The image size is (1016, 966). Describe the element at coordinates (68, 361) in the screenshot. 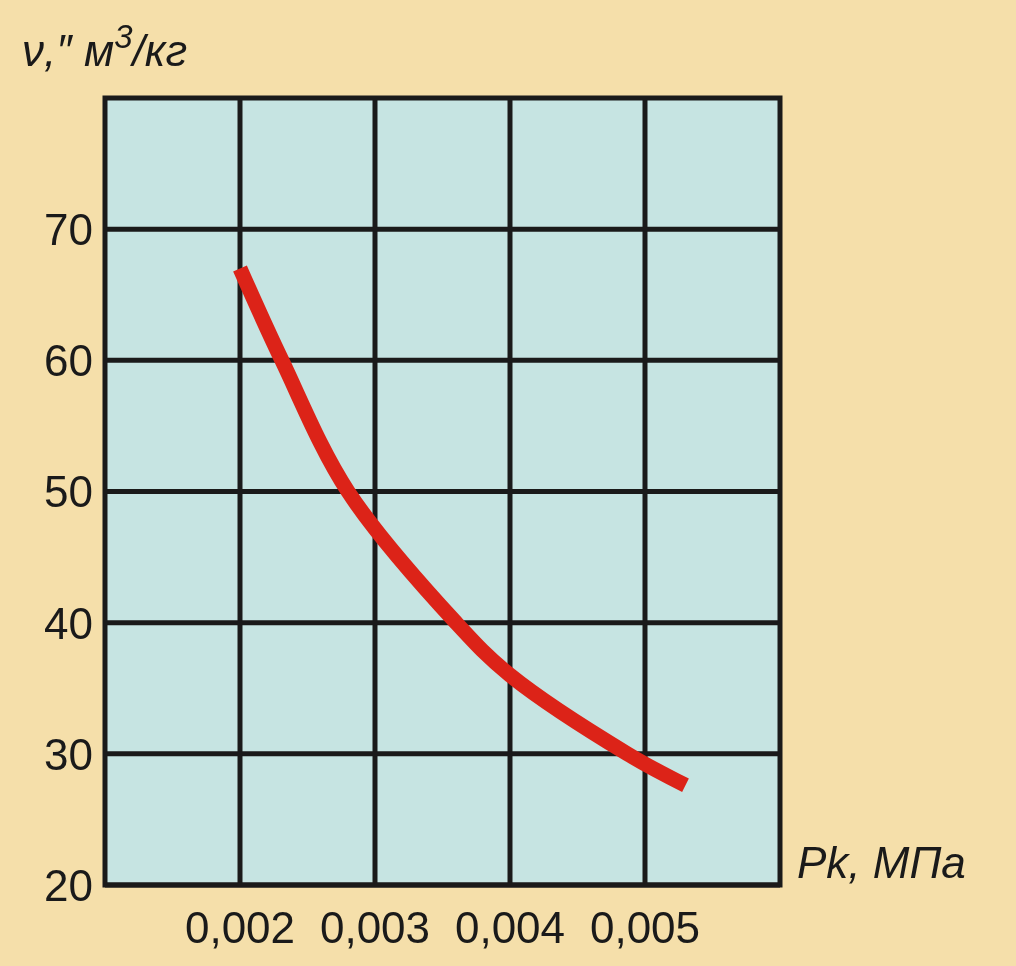

I see `y-tick-label: 60` at that location.